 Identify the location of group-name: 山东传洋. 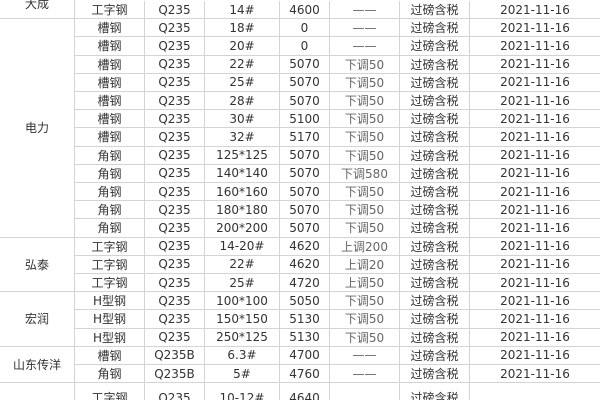
(37, 365).